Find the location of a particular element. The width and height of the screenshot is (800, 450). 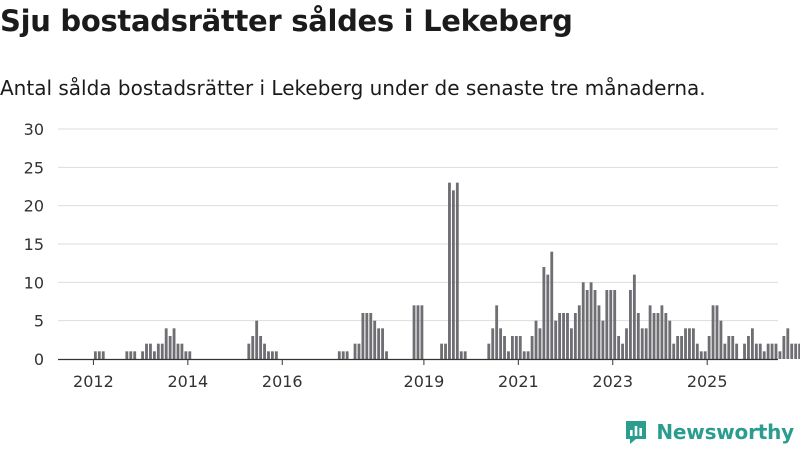

x-tick-label: 2014 is located at coordinates (187, 381).